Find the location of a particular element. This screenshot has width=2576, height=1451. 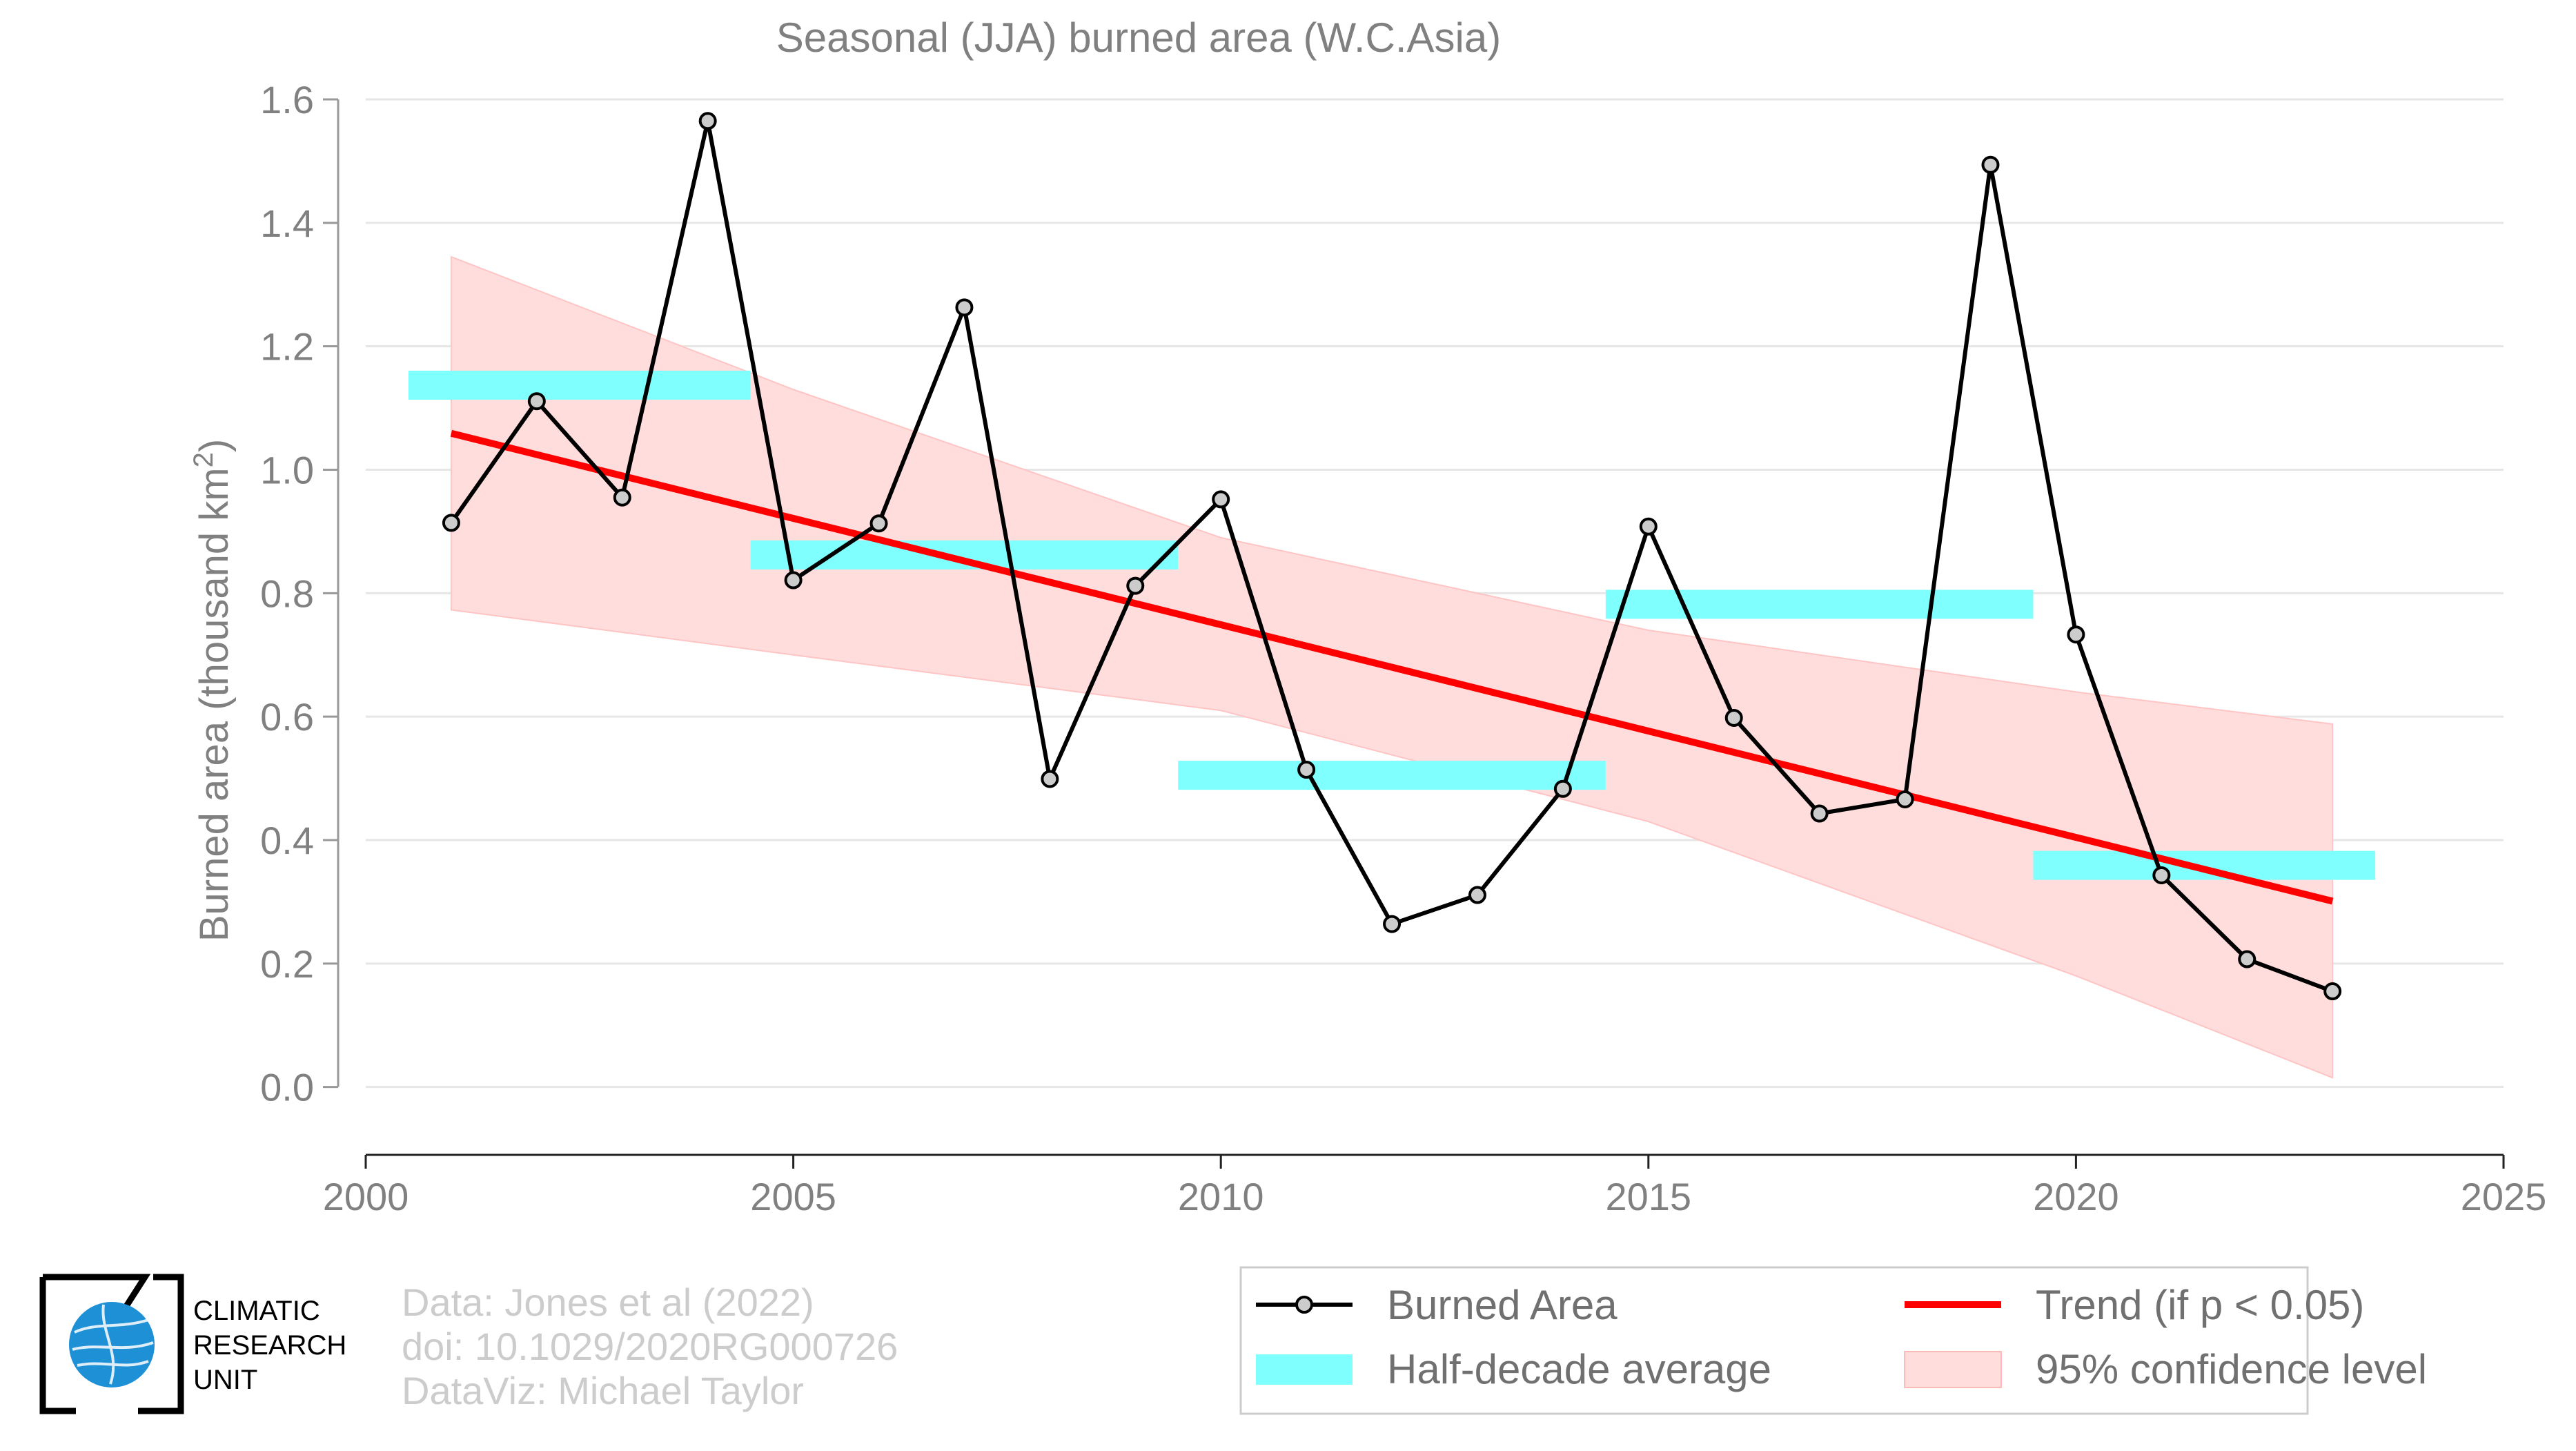

y-tick-label: 0.6 is located at coordinates (287, 717).